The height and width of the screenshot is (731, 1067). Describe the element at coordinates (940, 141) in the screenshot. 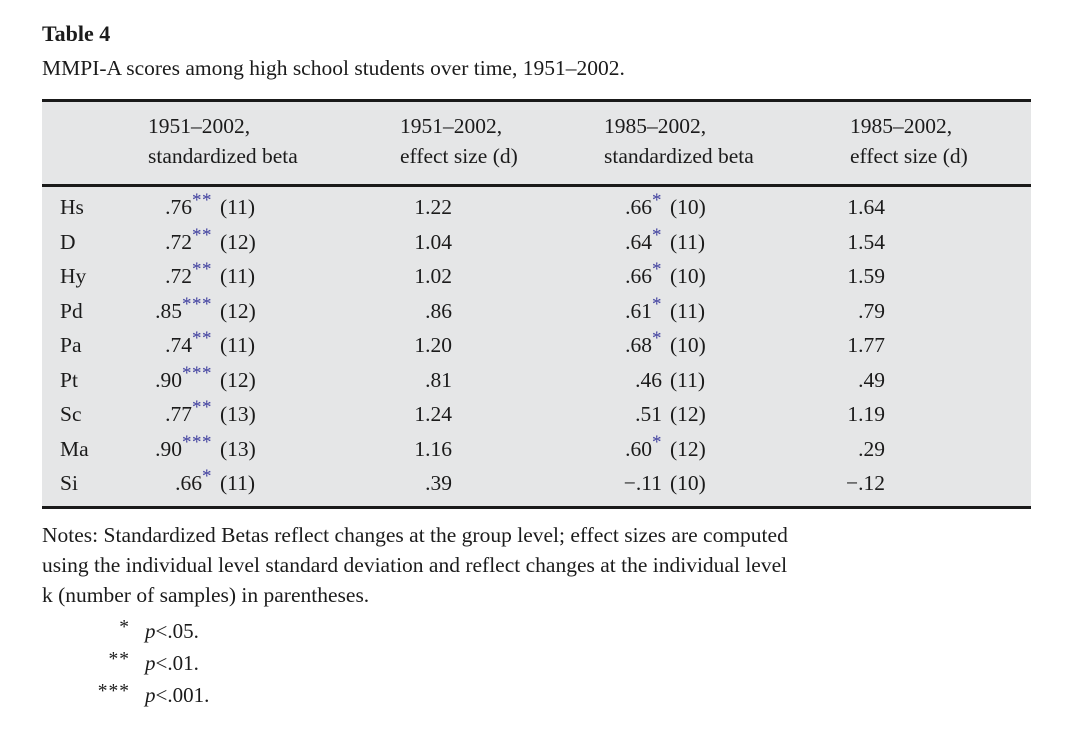

I see `column-header: 1985–2002, effect size (d)` at that location.